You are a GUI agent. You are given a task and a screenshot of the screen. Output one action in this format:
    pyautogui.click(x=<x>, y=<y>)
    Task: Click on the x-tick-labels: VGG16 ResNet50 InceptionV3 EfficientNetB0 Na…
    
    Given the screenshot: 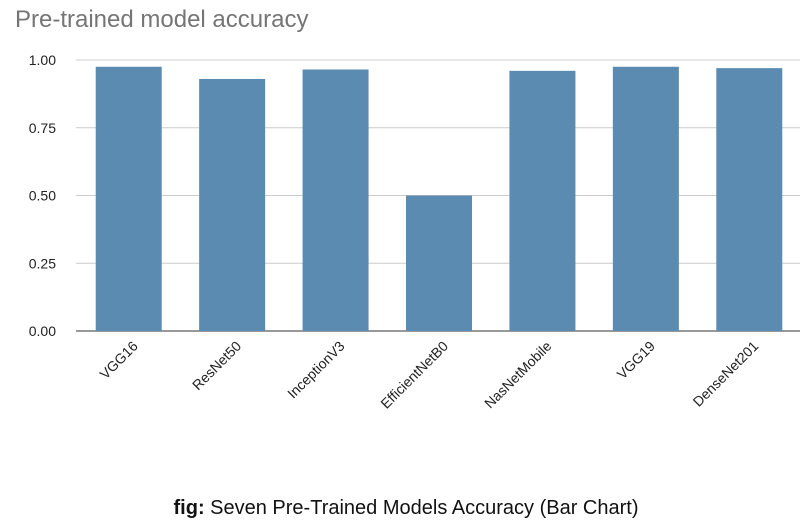 What is the action you would take?
    pyautogui.click(x=428, y=375)
    